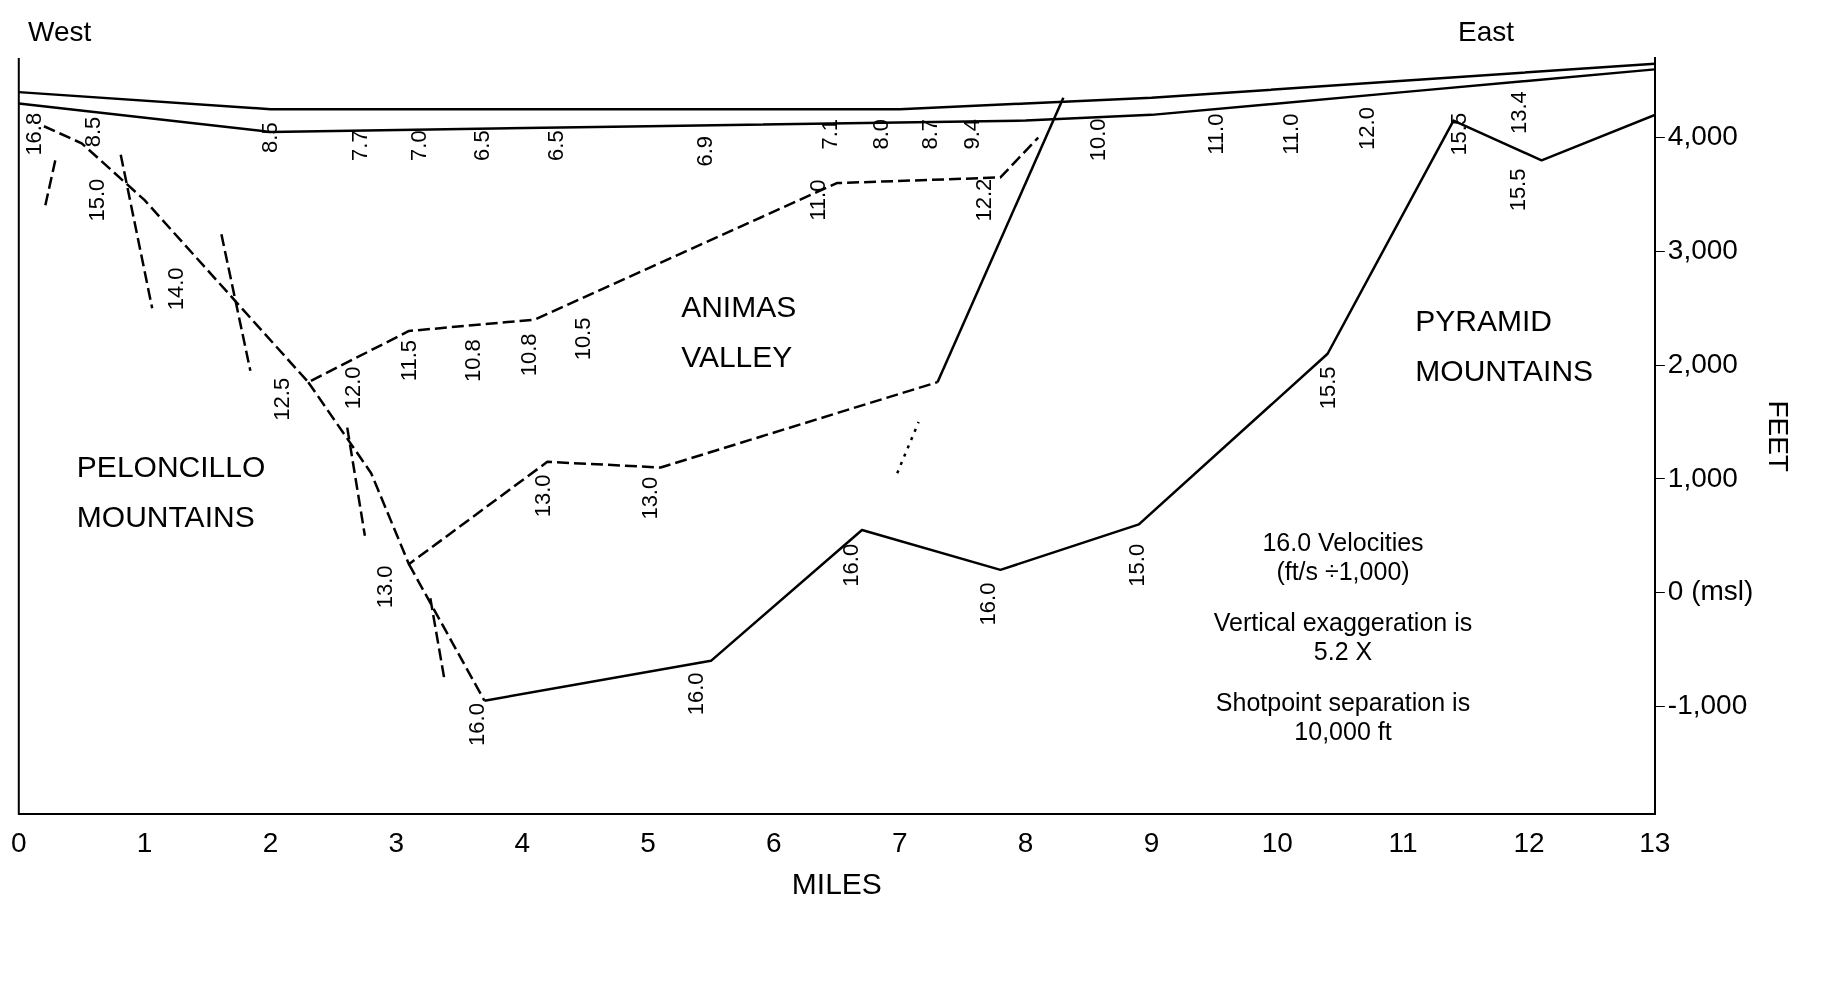  I want to click on annotation: 8.0, so click(881, 134).